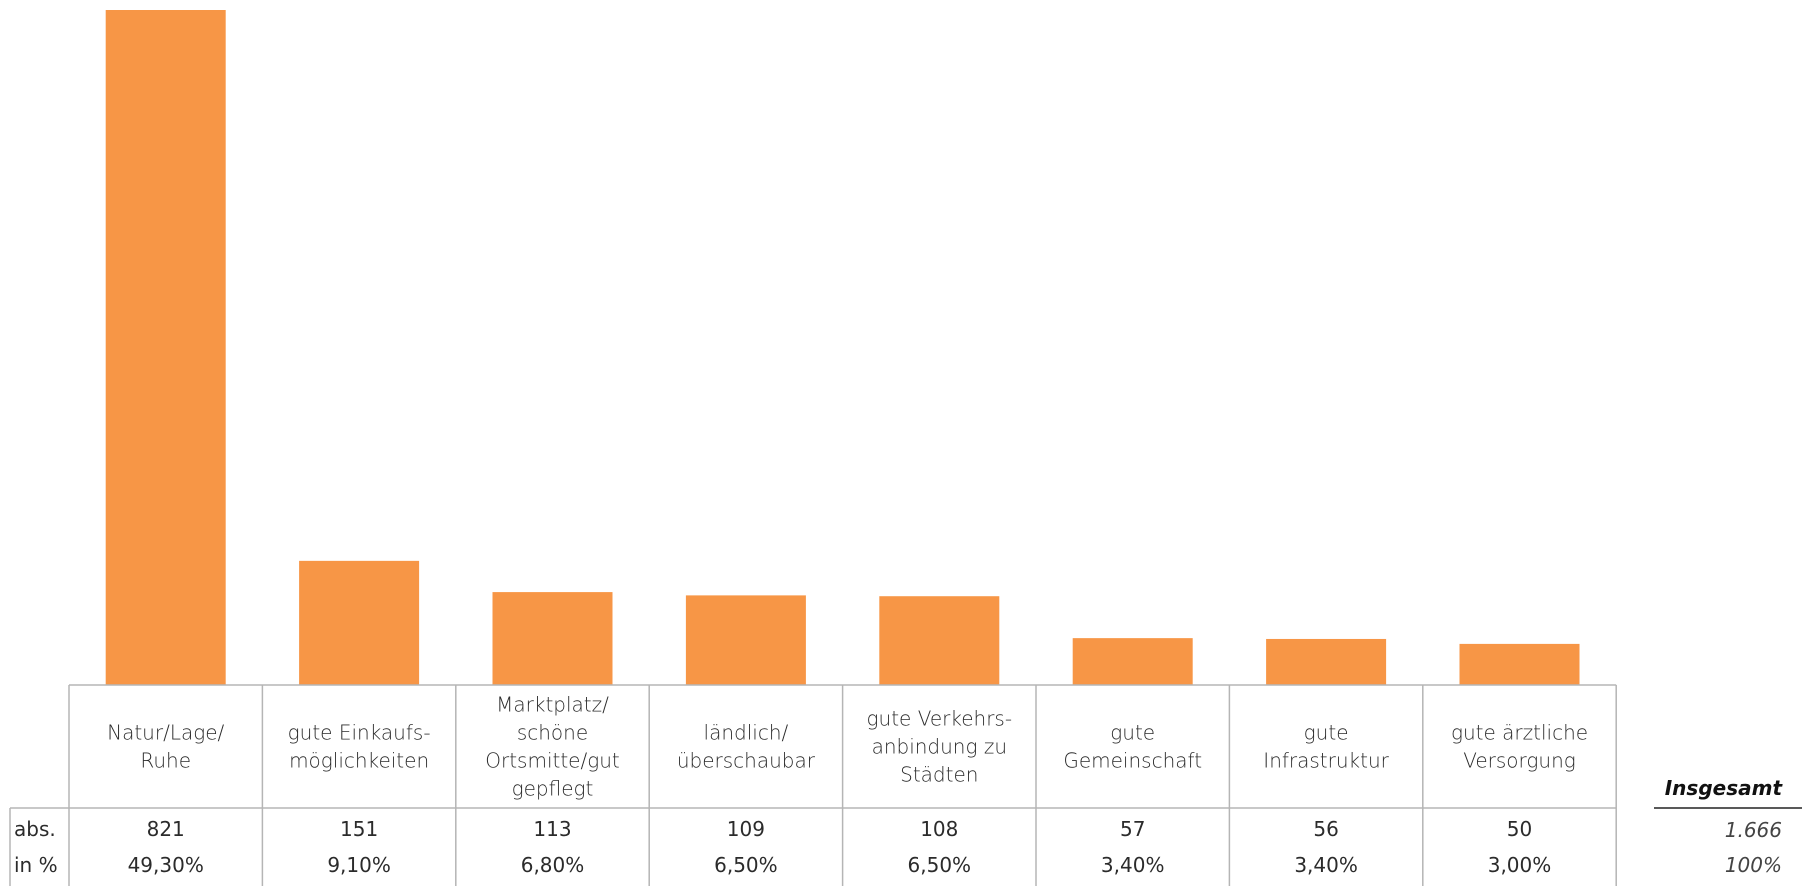 This screenshot has width=1802, height=886. What do you see at coordinates (940, 747) in the screenshot?
I see `category-label-5: gute Verkehrs-anbindung zu Städten` at bounding box center [940, 747].